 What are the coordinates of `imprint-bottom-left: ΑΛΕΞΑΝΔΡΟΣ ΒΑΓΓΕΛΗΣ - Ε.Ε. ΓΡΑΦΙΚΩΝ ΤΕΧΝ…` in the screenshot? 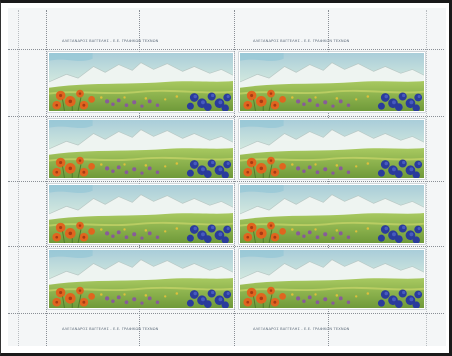 It's located at (110, 329).